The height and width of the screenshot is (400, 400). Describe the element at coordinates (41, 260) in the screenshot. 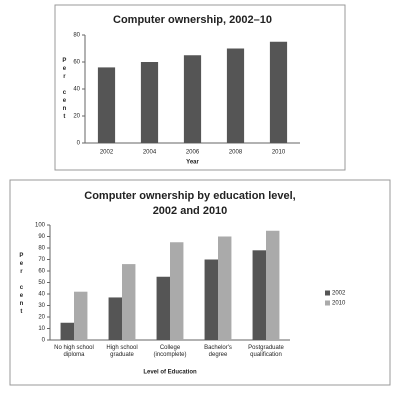

I see `y-tick-label: 70` at that location.